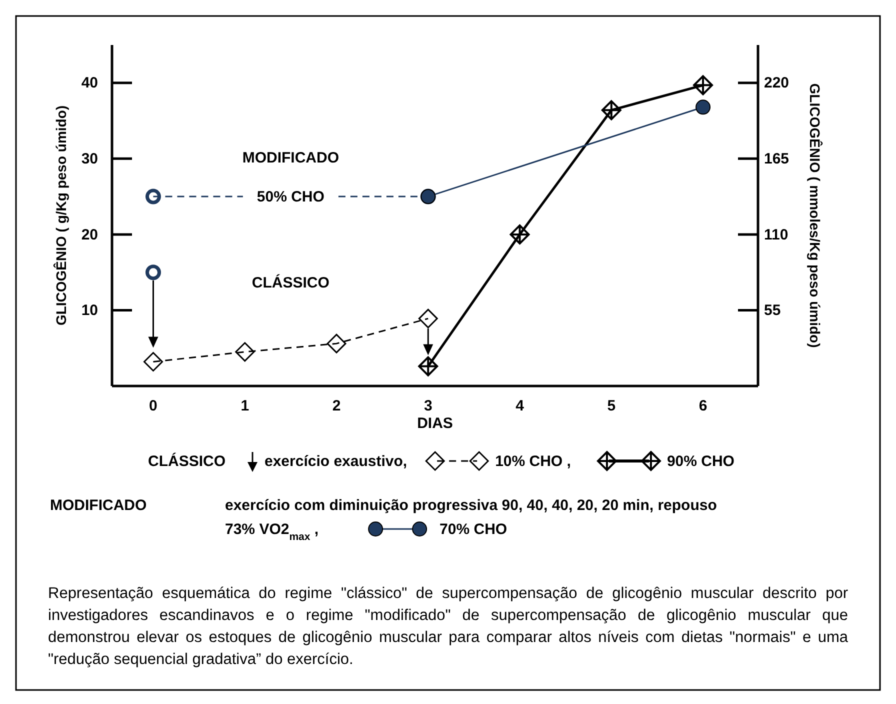 The height and width of the screenshot is (704, 896). I want to click on annotation: CLÁSSICO, so click(291, 282).